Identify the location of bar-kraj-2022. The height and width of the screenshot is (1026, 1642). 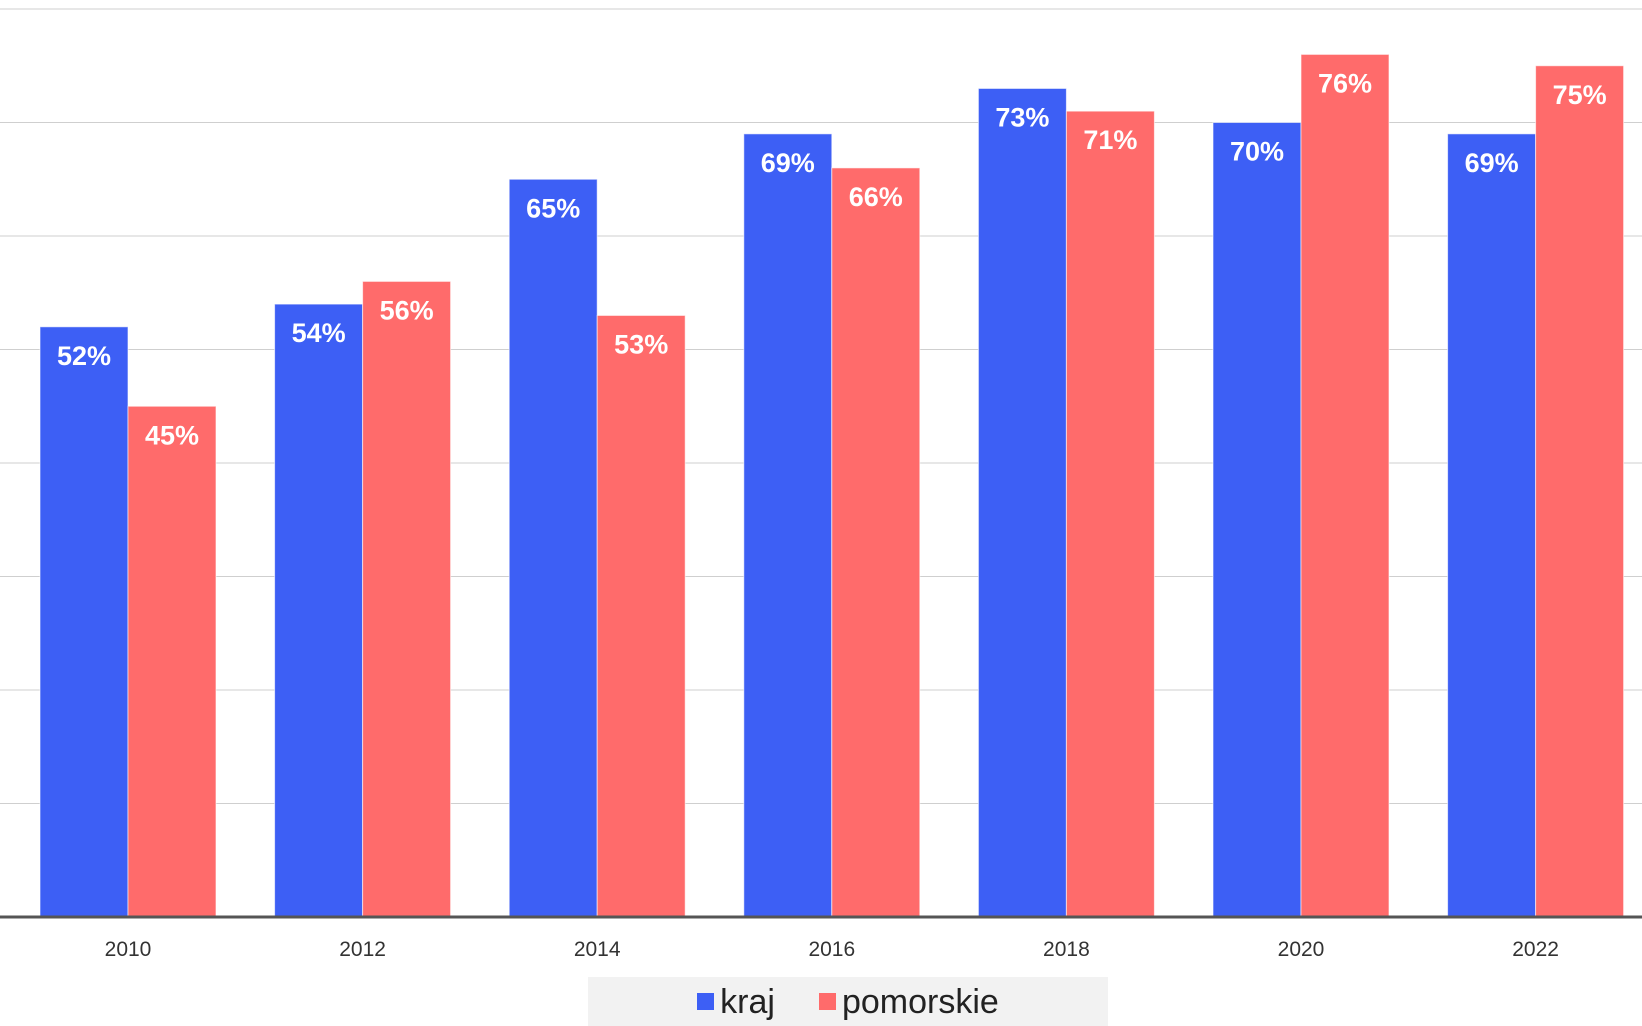
(1492, 525).